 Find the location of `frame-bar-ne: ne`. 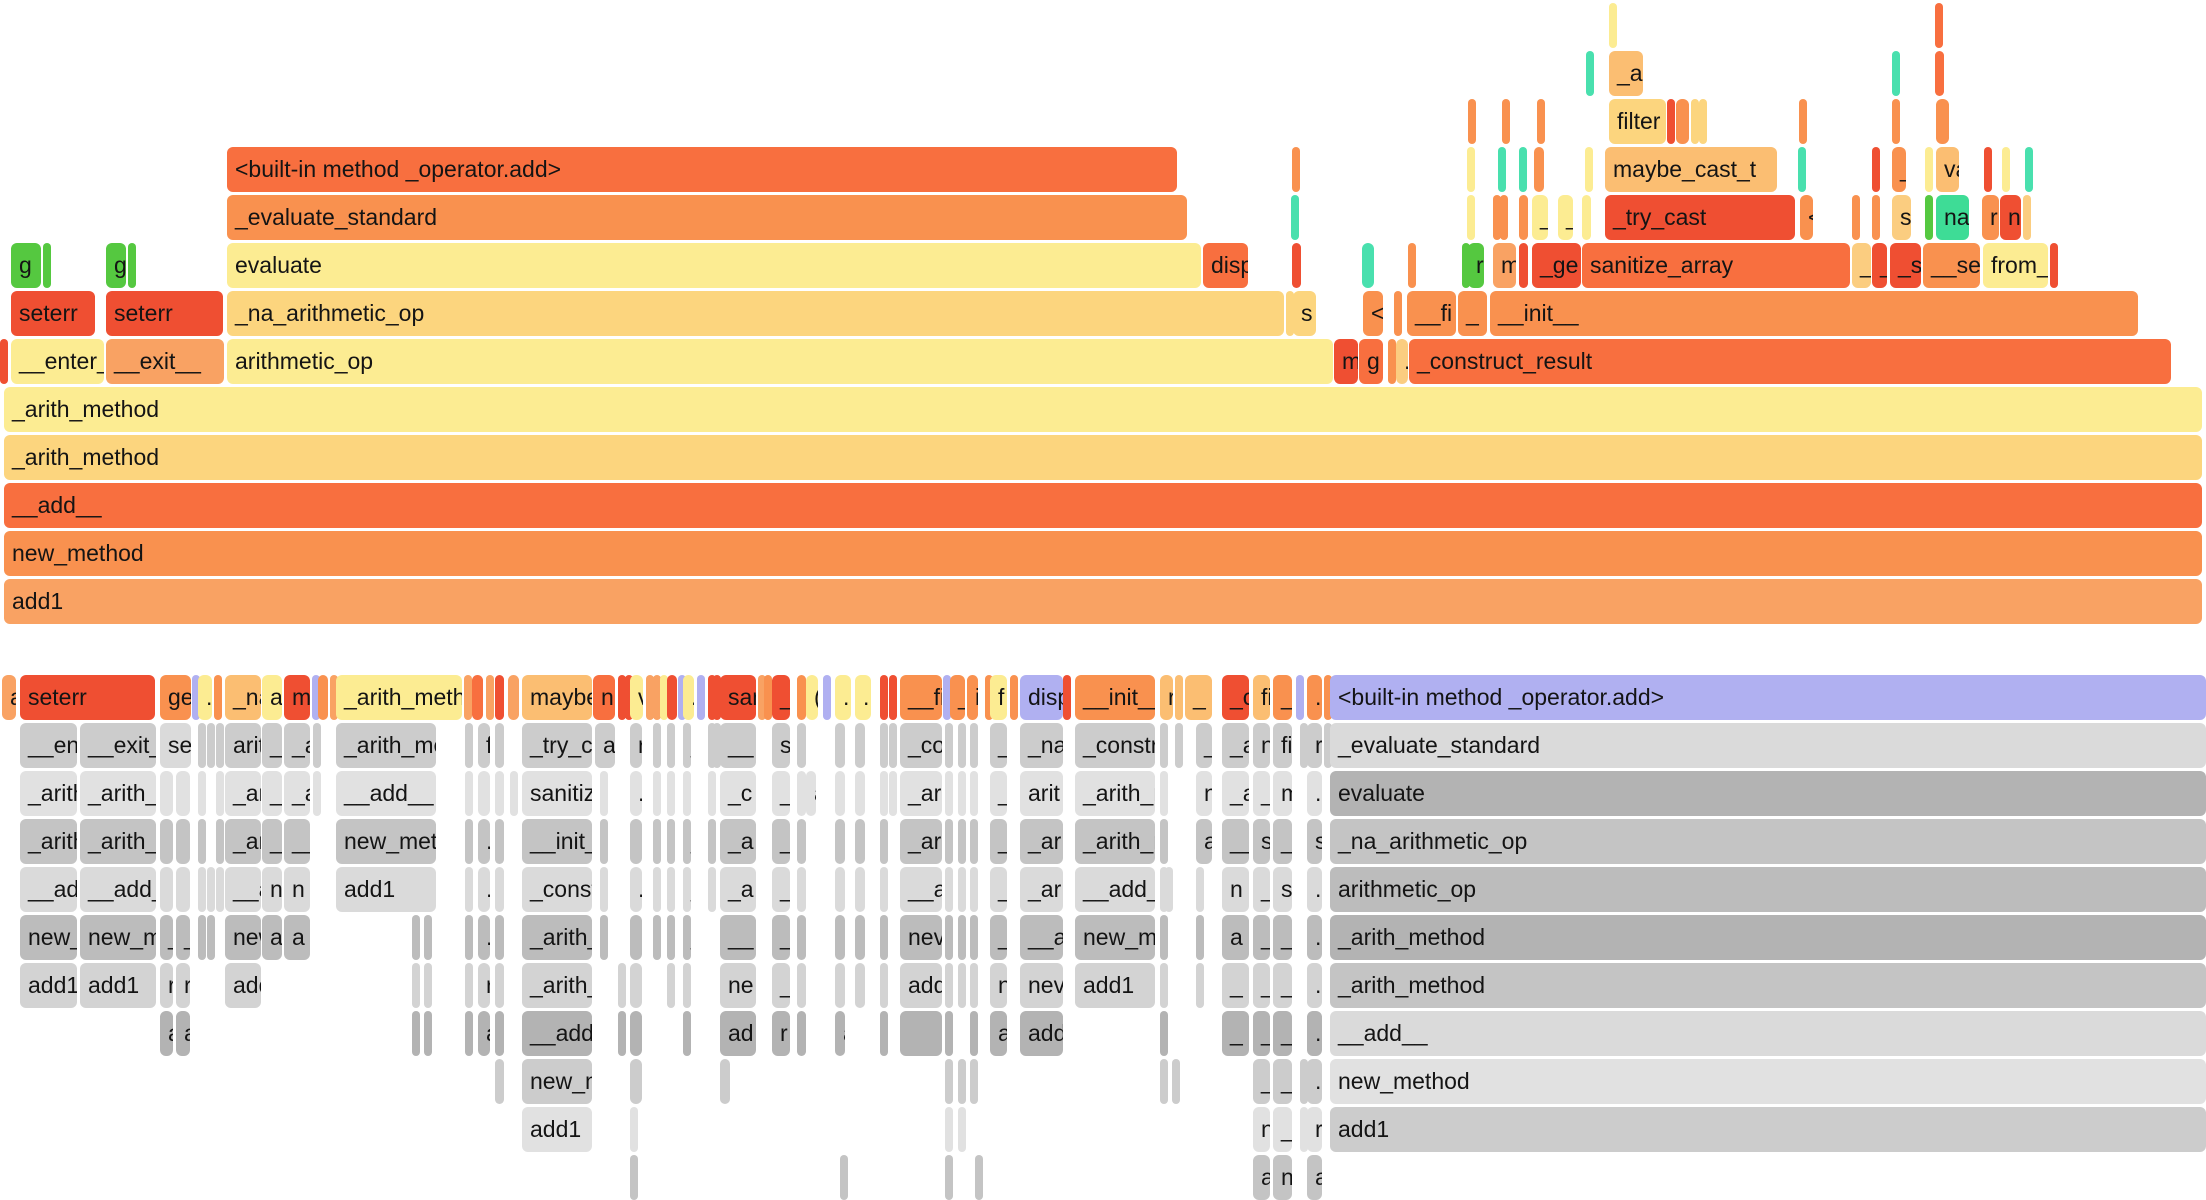

frame-bar-ne: ne is located at coordinates (738, 985).